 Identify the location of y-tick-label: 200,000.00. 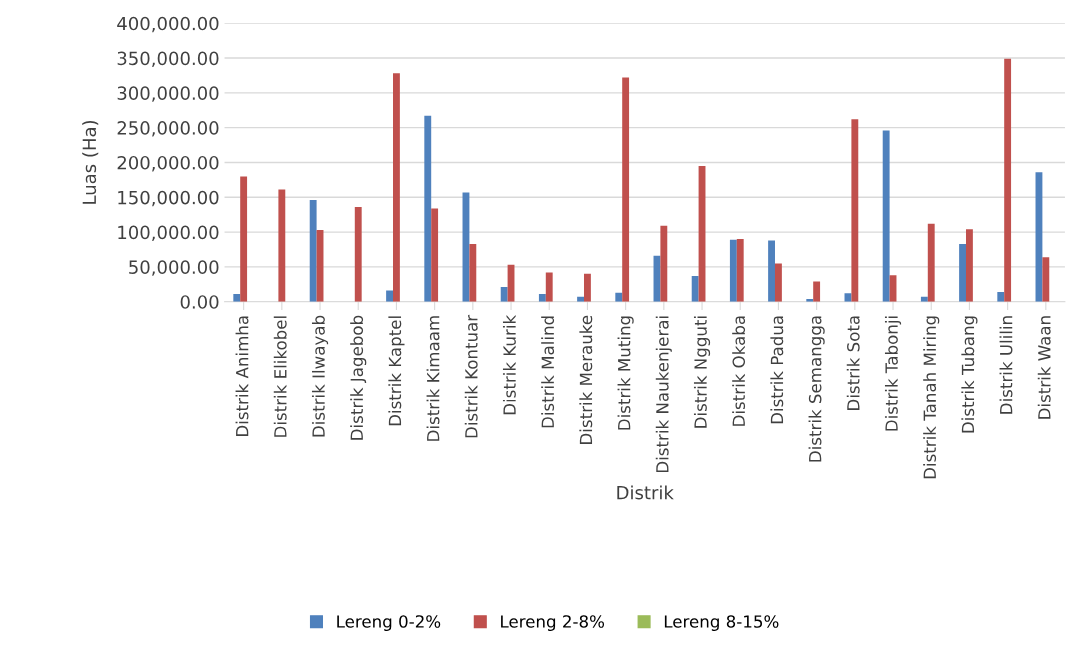
(168, 163).